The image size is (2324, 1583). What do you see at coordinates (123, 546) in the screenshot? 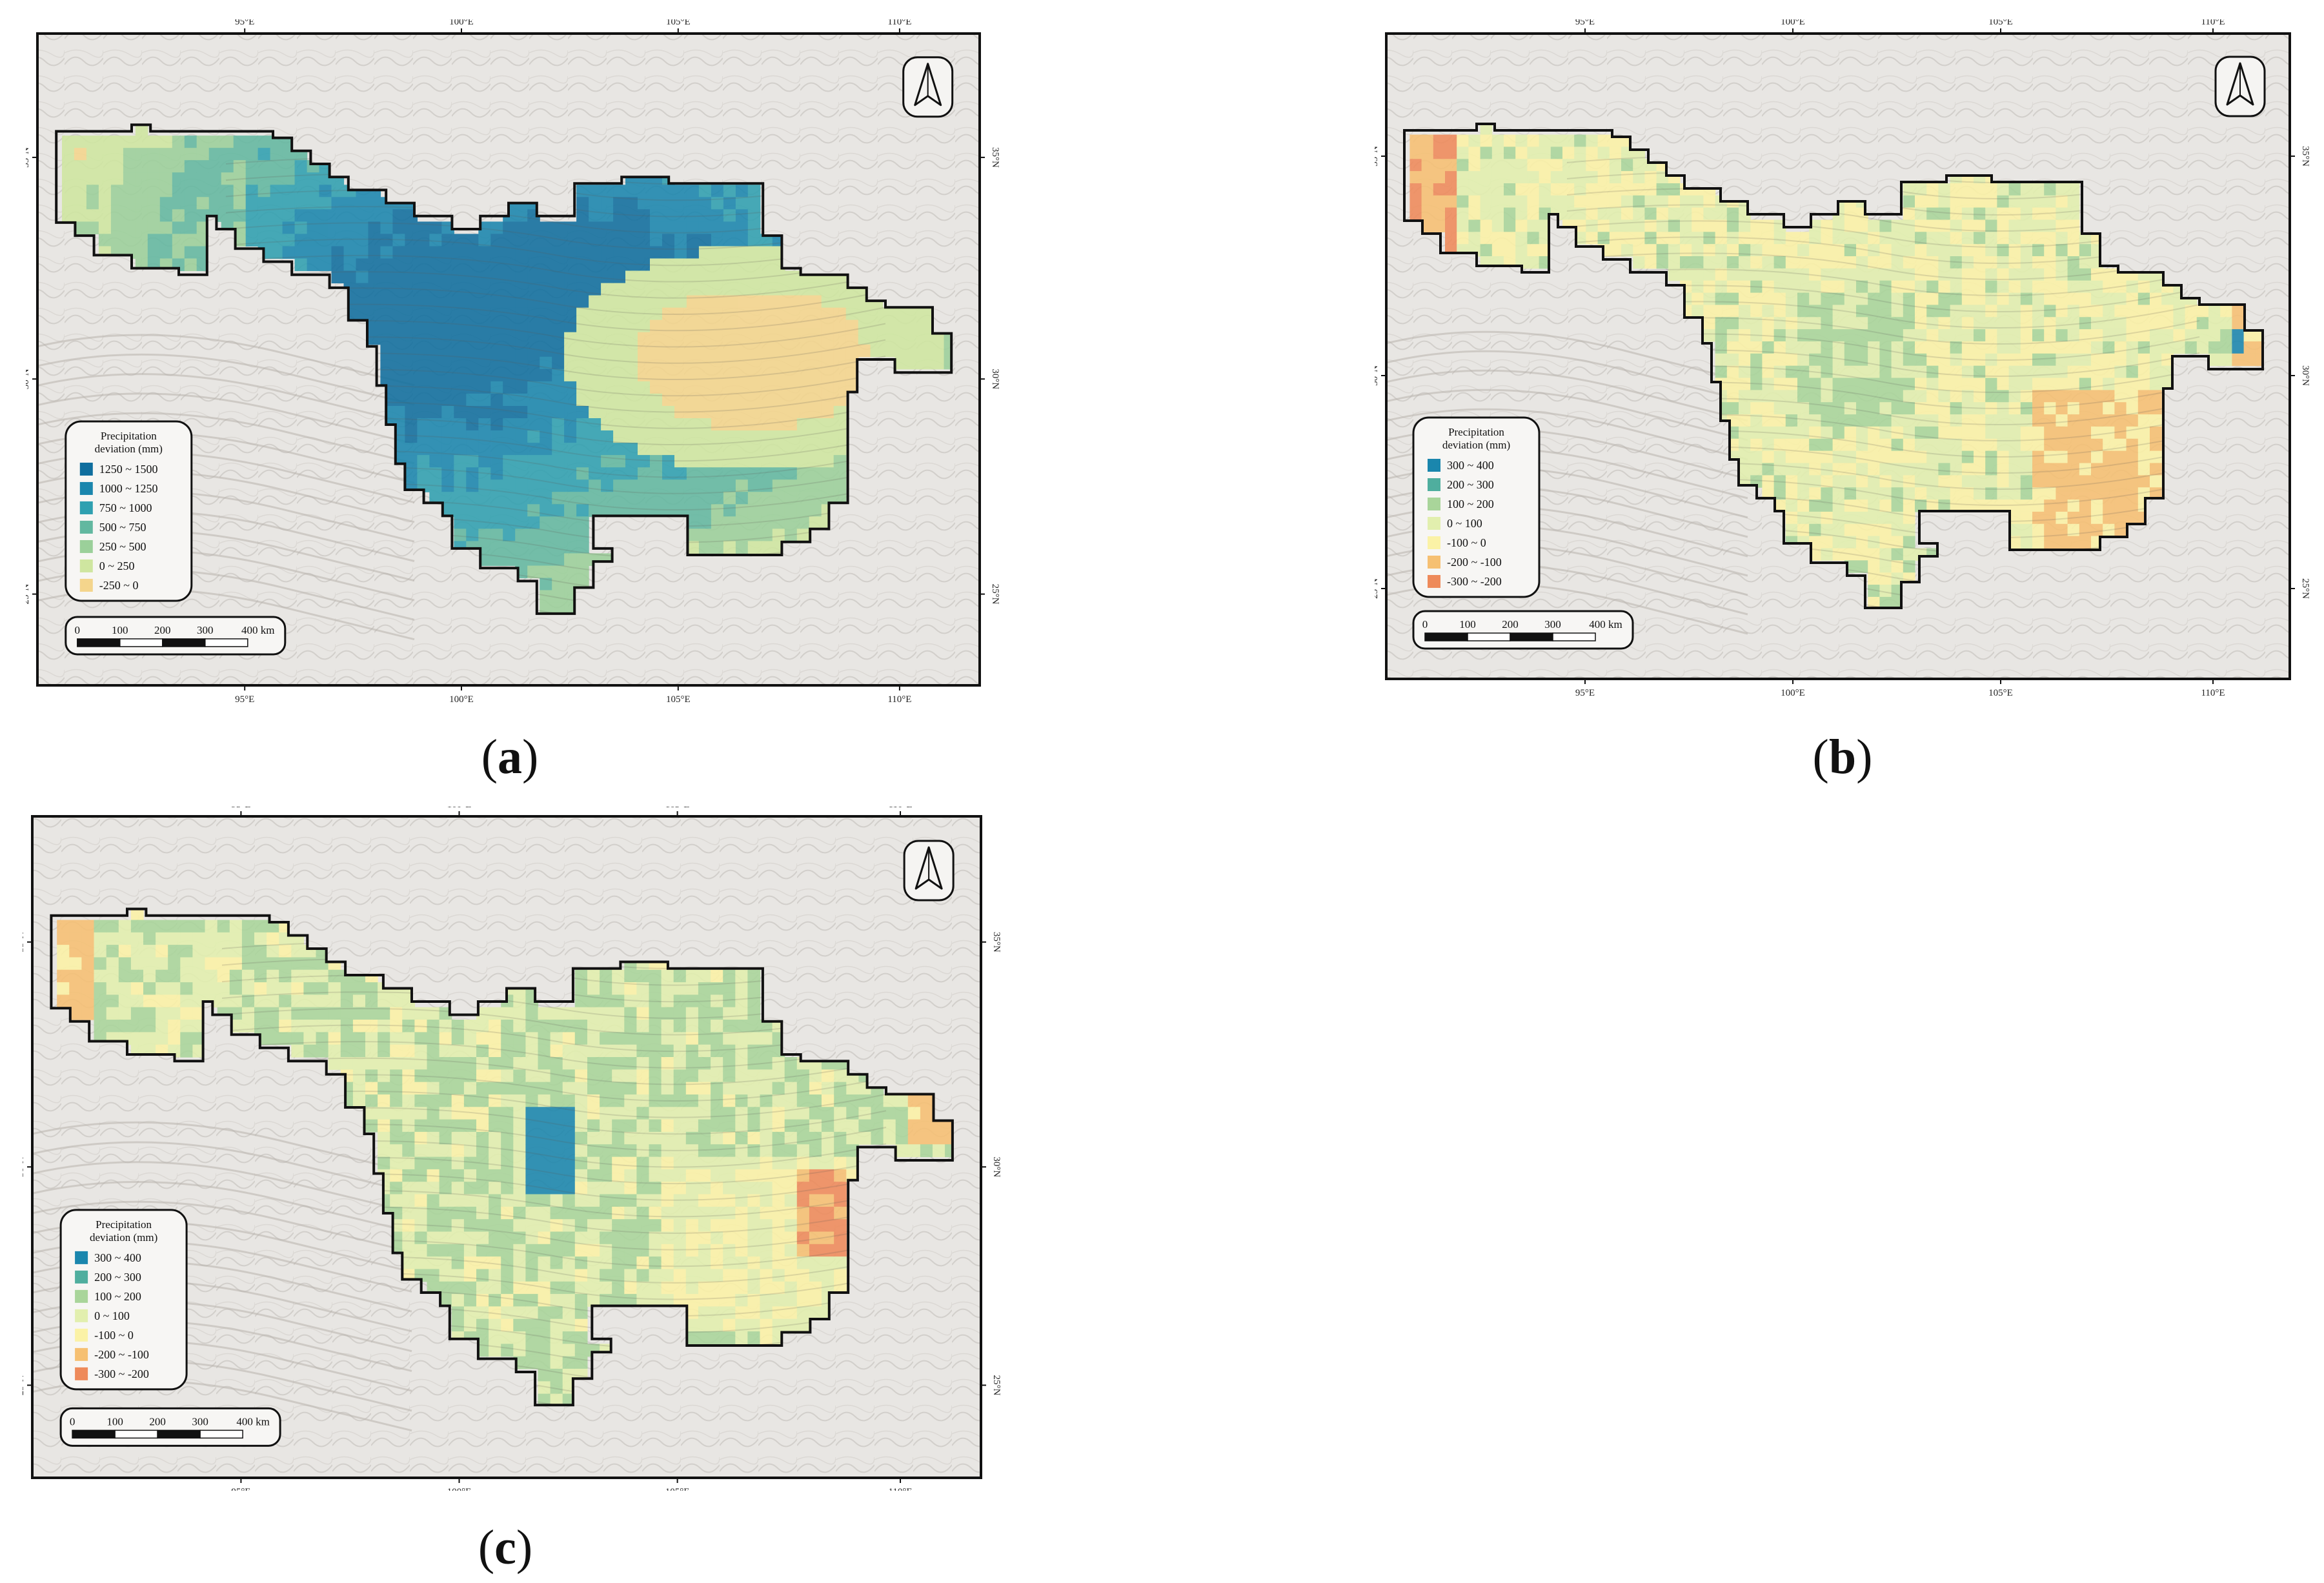
I see `legend-label: 250 ~ 500` at bounding box center [123, 546].